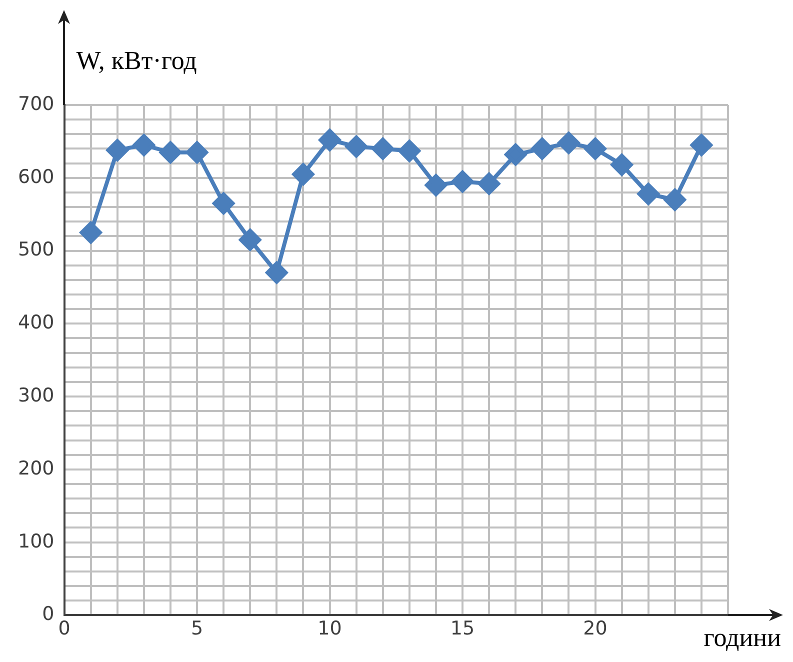 The image size is (793, 662). Describe the element at coordinates (36, 177) in the screenshot. I see `y-tick-label: 600` at that location.